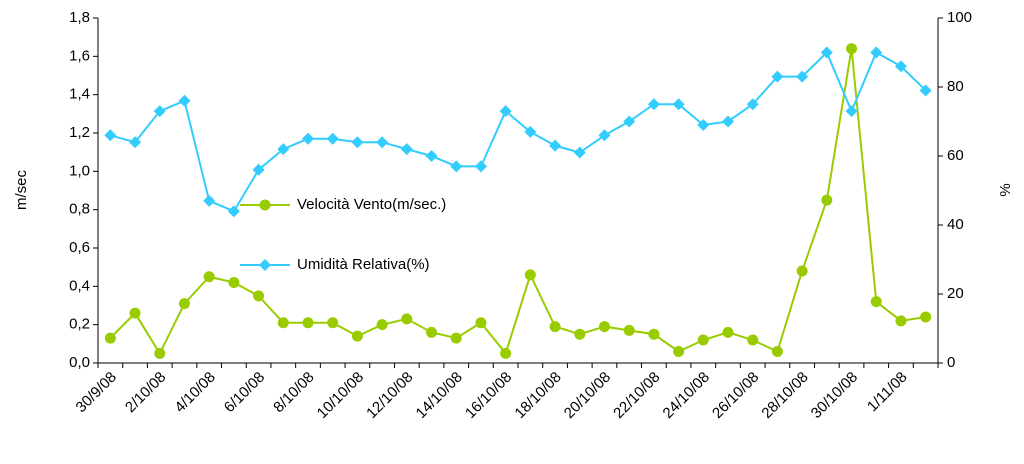 Image resolution: width=1024 pixels, height=464 pixels. Describe the element at coordinates (244, 392) in the screenshot. I see `x-tick-label: 6/10/08` at that location.